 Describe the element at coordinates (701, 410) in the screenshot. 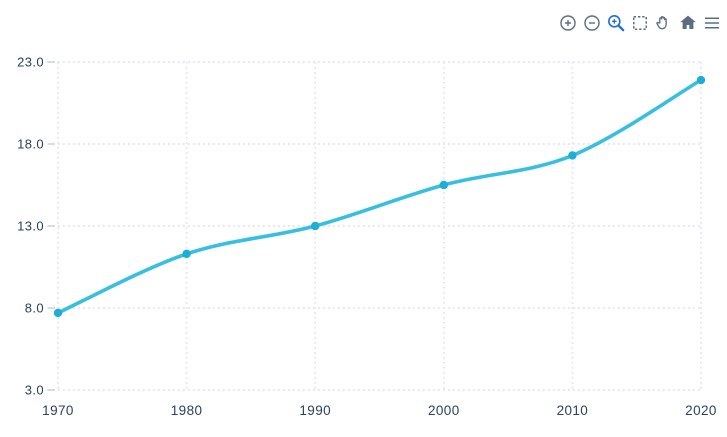

I see `x-tick-label: 2020` at that location.